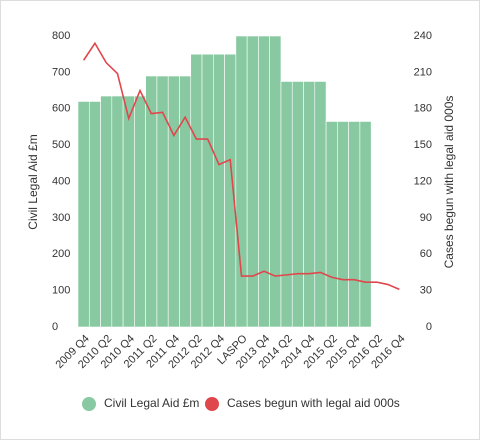 The image size is (480, 440). Describe the element at coordinates (449, 182) in the screenshot. I see `y2-axis-label: Cases begun with legal aid 000s` at that location.